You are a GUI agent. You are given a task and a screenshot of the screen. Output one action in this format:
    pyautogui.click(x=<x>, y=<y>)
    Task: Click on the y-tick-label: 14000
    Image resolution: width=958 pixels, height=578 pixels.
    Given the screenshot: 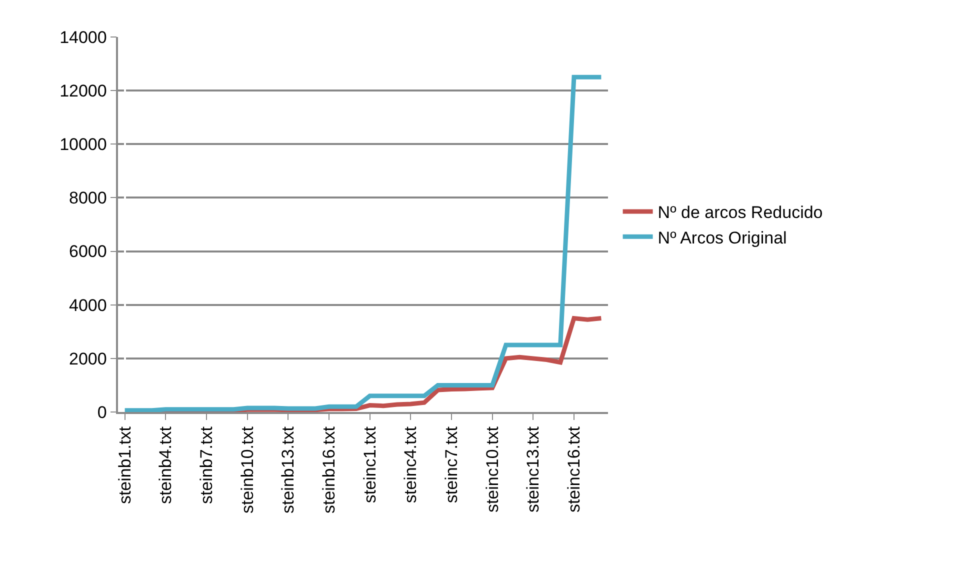 What is the action you would take?
    pyautogui.click(x=83, y=37)
    